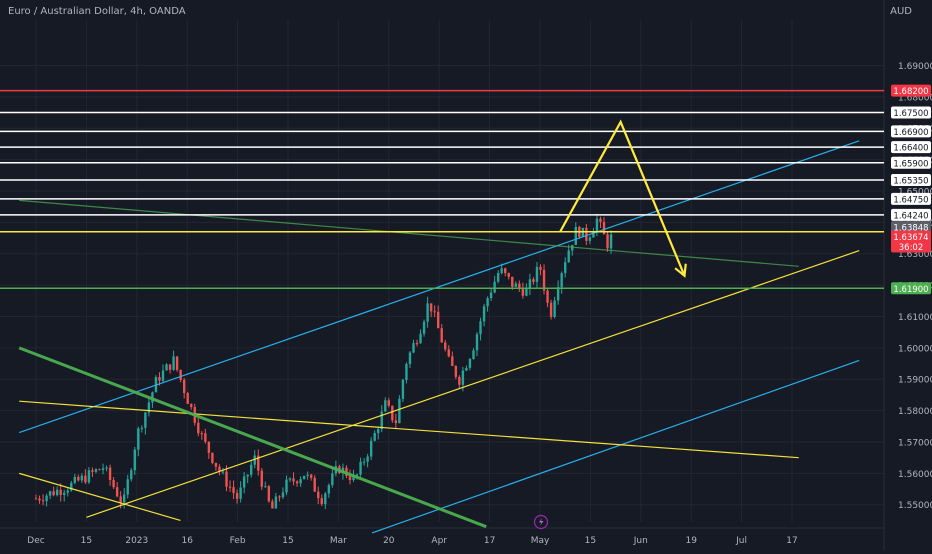 The image size is (932, 554). Describe the element at coordinates (915, 443) in the screenshot. I see `y-tick-label: 1.57000` at that location.